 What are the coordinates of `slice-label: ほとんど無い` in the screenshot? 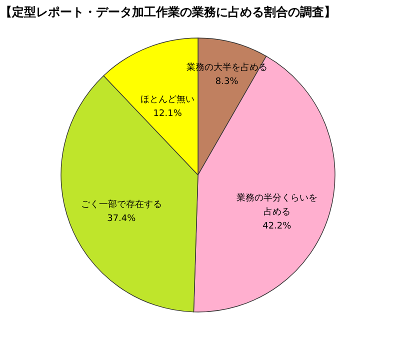 It's located at (167, 99).